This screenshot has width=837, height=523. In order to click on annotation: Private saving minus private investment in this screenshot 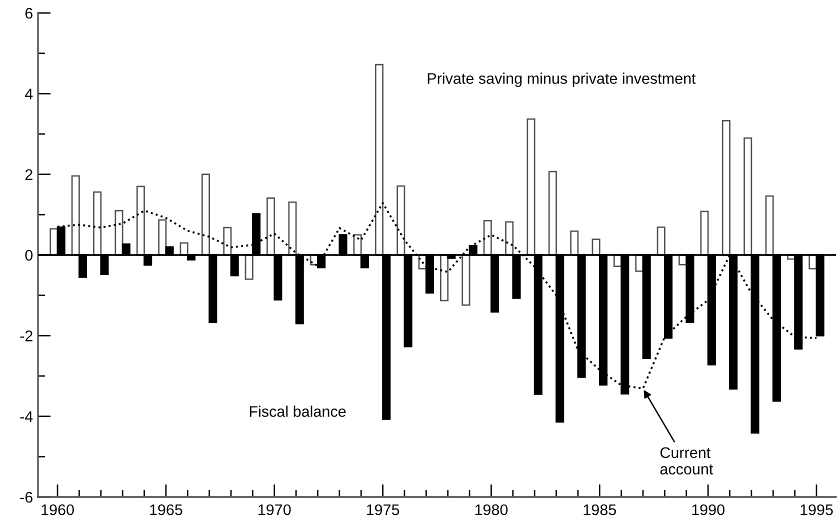, I will do `click(562, 79)`.